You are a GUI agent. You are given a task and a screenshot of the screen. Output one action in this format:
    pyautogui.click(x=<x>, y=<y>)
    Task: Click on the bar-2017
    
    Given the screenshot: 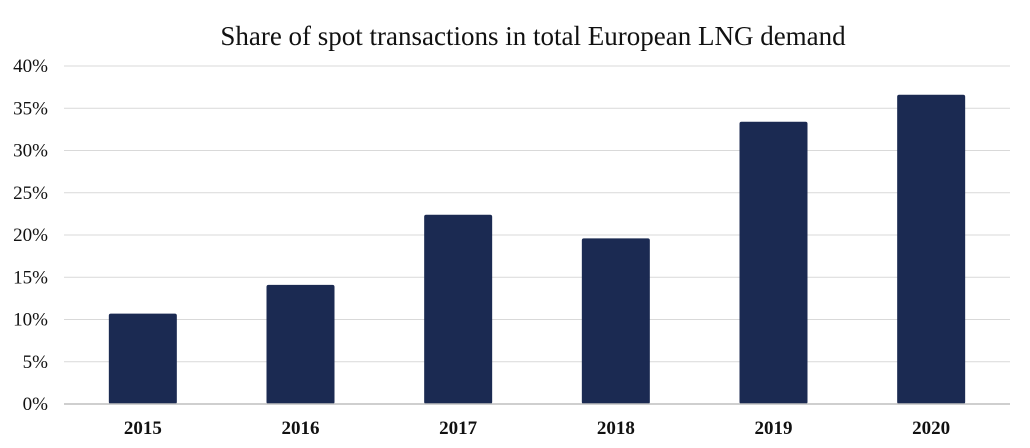 What is the action you would take?
    pyautogui.click(x=458, y=309)
    